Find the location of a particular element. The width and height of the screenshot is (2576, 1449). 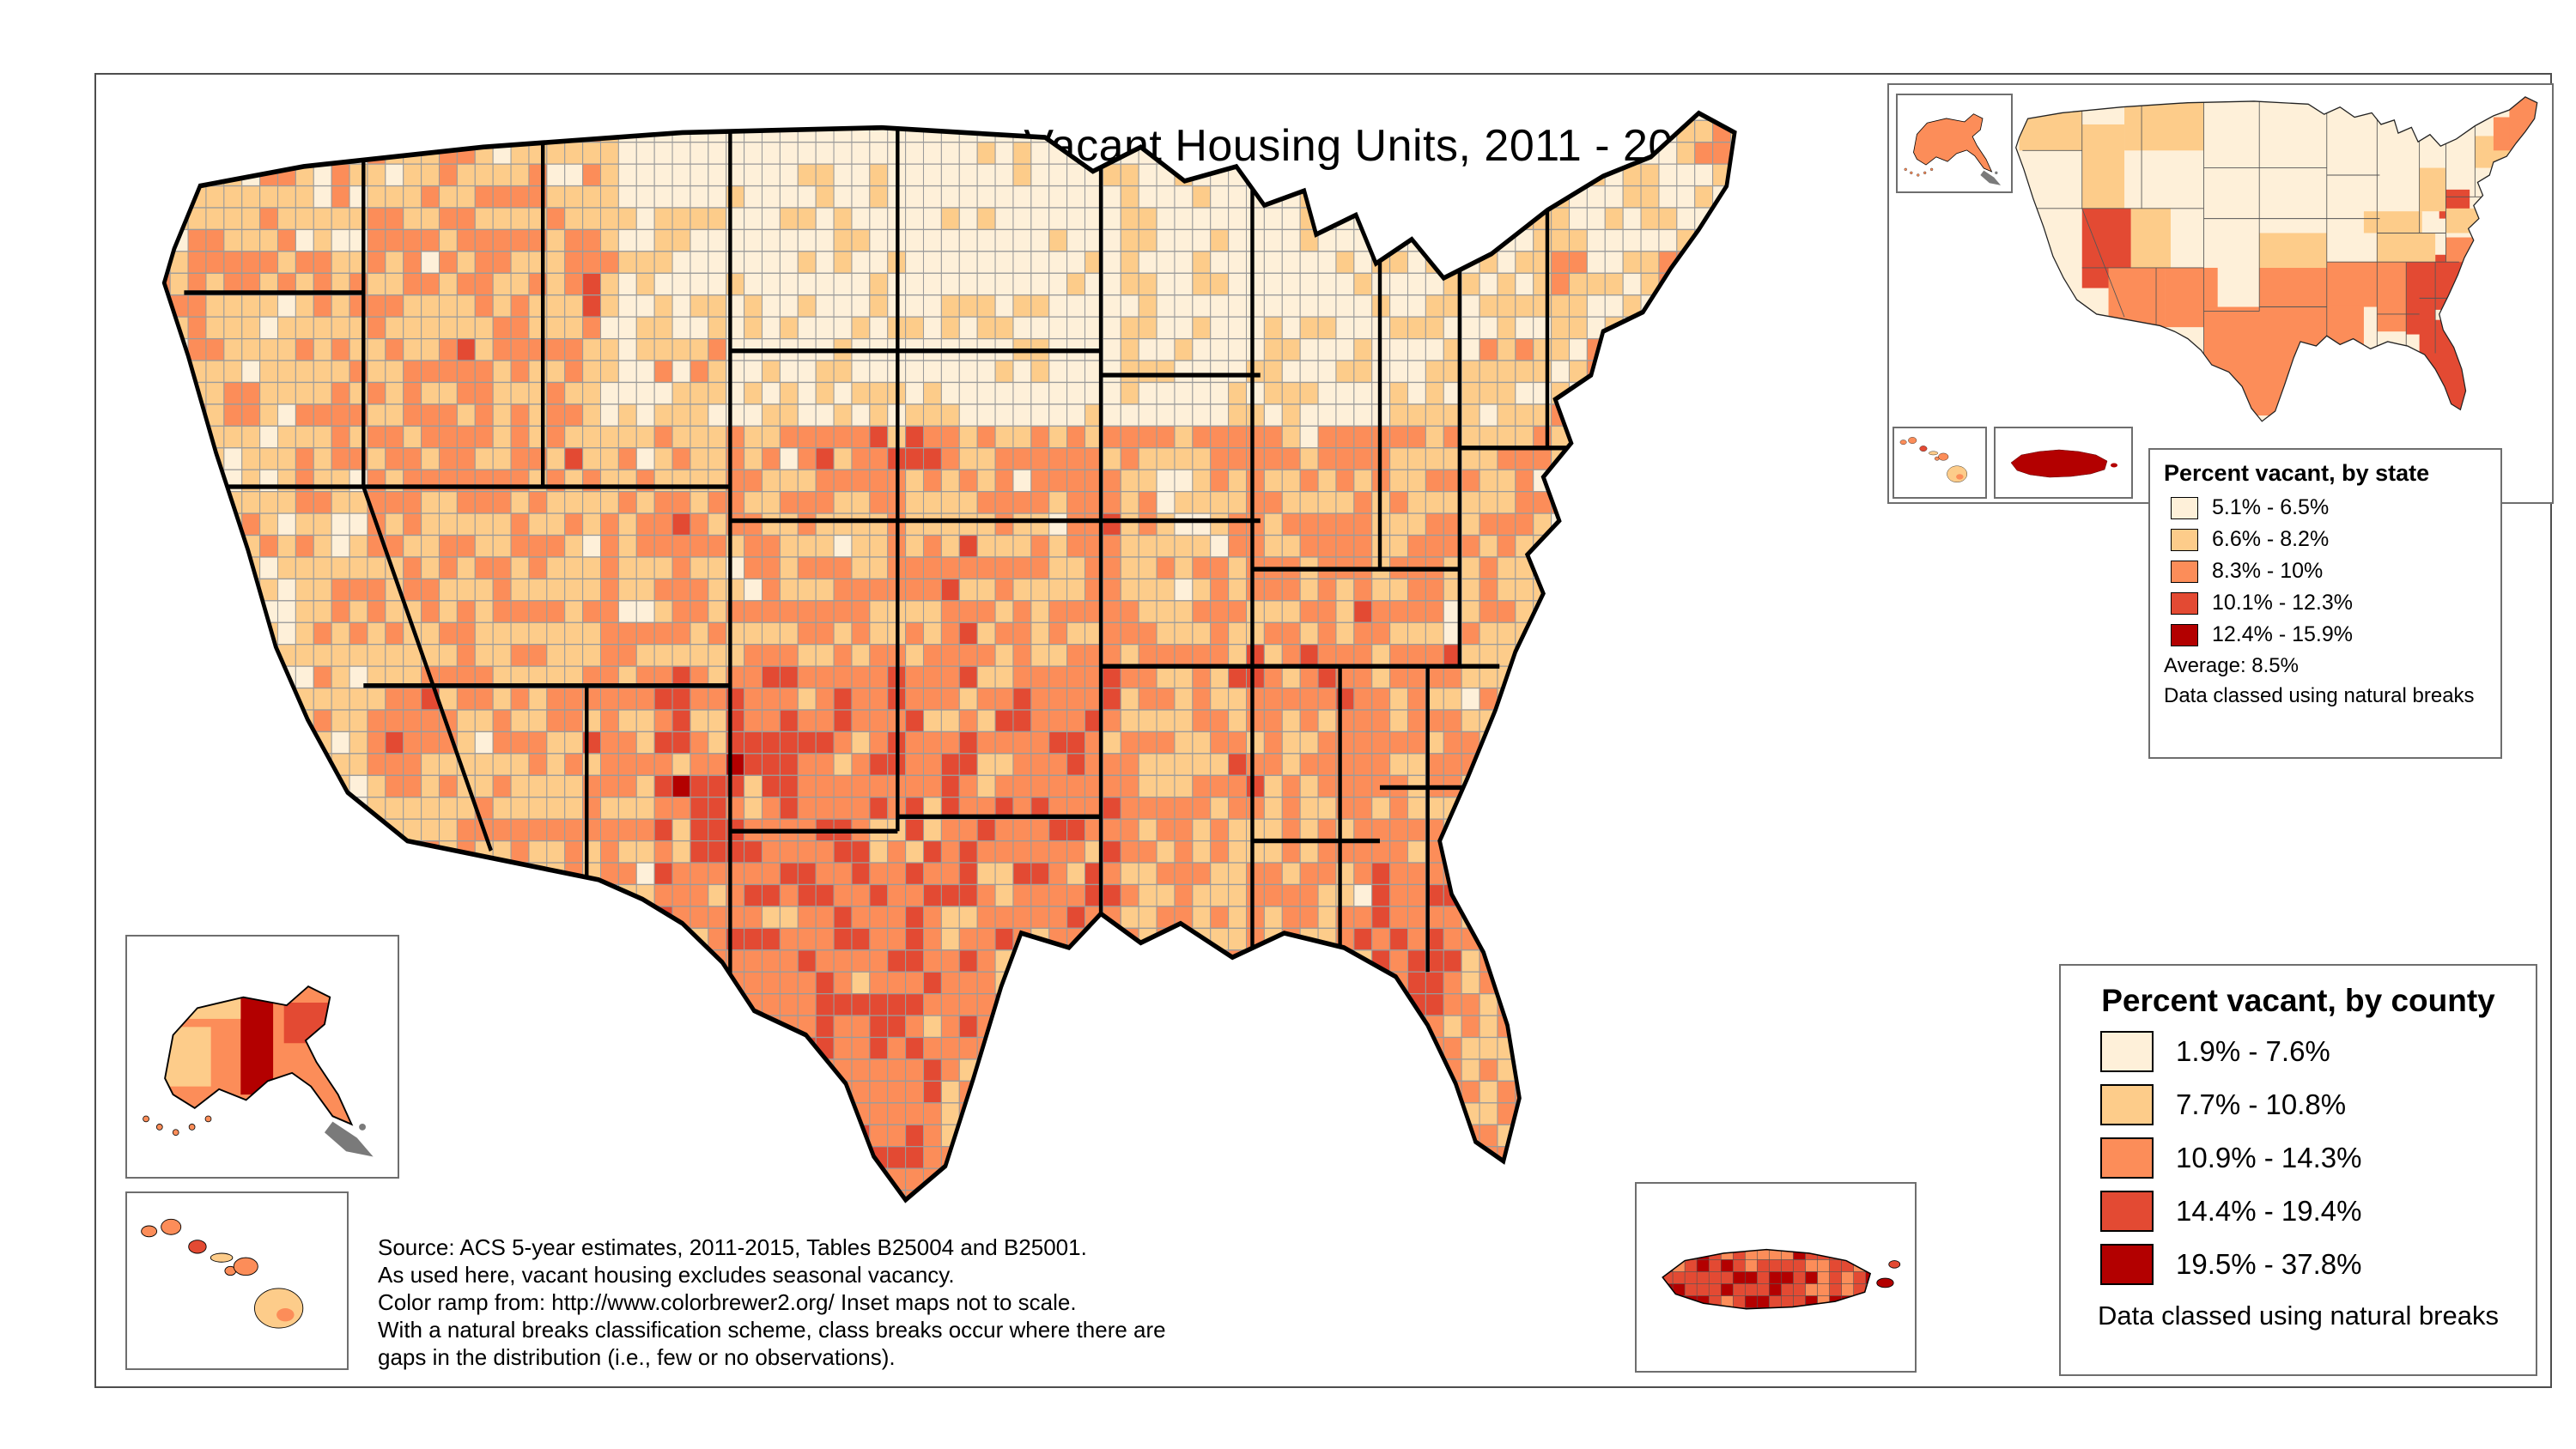

county-method-note: Data classed using natural breaks is located at coordinates (2298, 1315).